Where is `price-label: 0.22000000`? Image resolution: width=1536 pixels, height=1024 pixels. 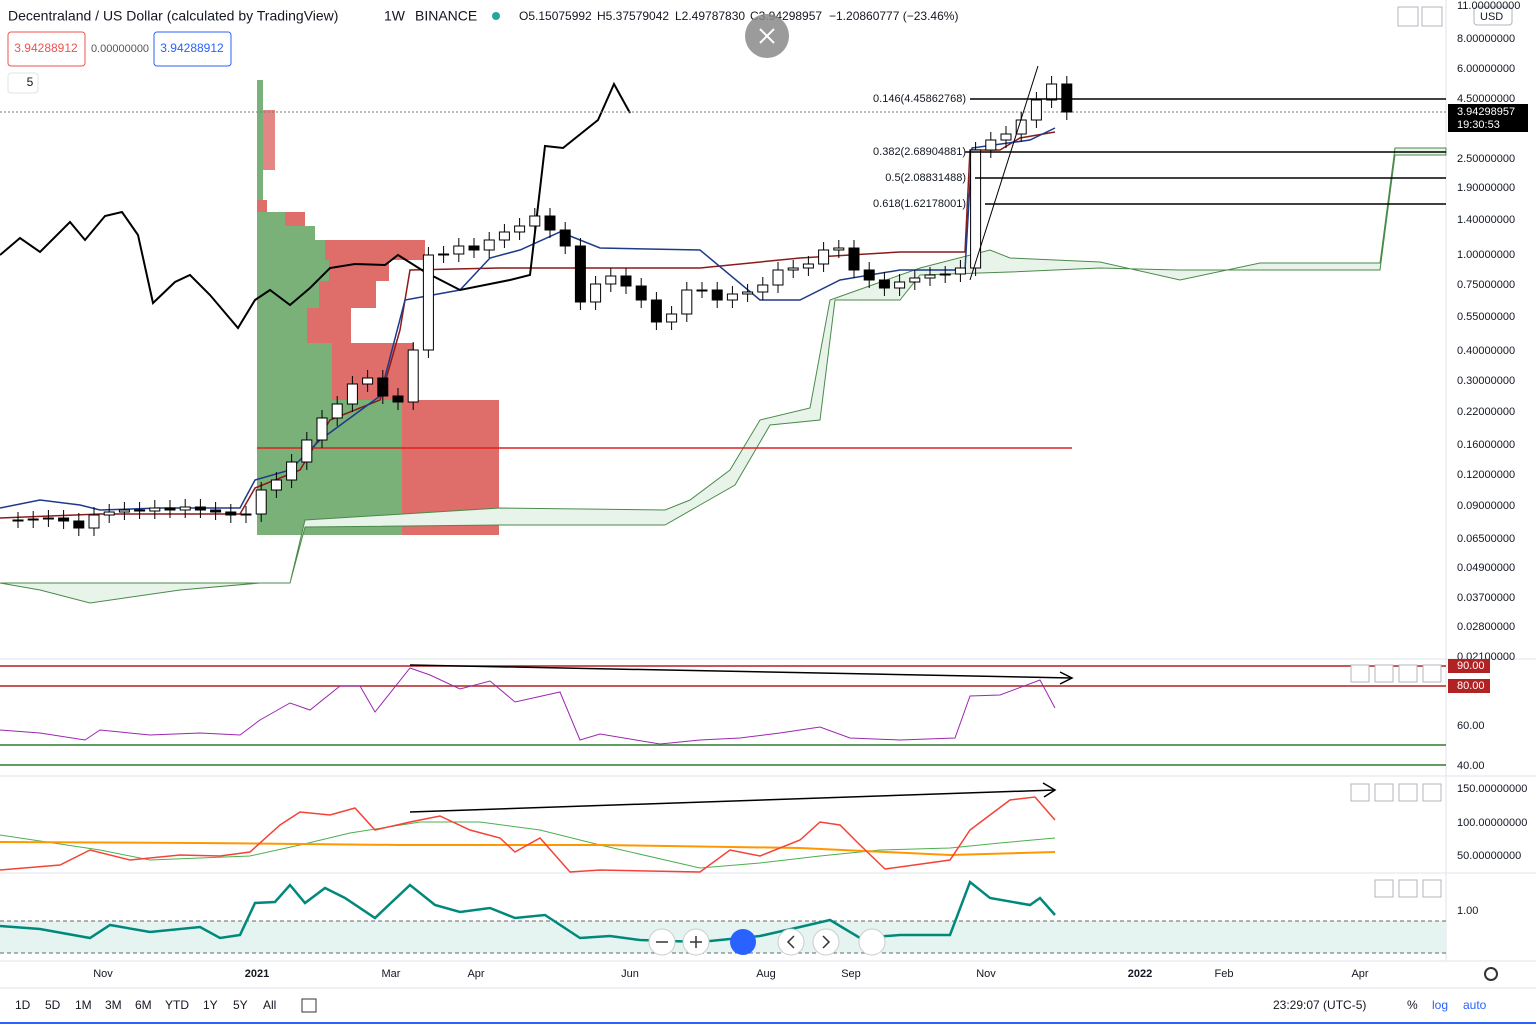 price-label: 0.22000000 is located at coordinates (1486, 412).